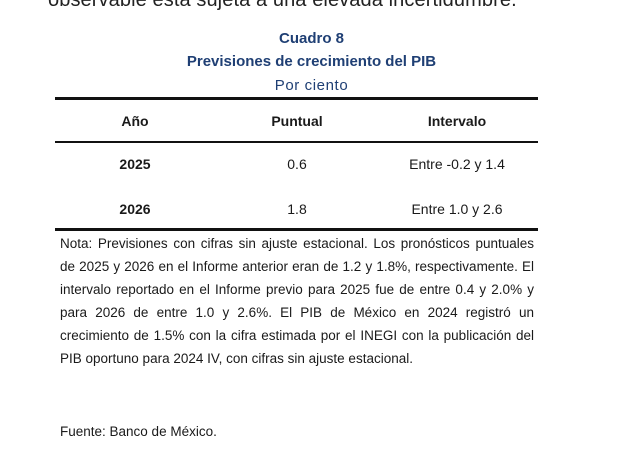 This screenshot has width=623, height=461. What do you see at coordinates (457, 121) in the screenshot?
I see `header-interval: Intervalo` at bounding box center [457, 121].